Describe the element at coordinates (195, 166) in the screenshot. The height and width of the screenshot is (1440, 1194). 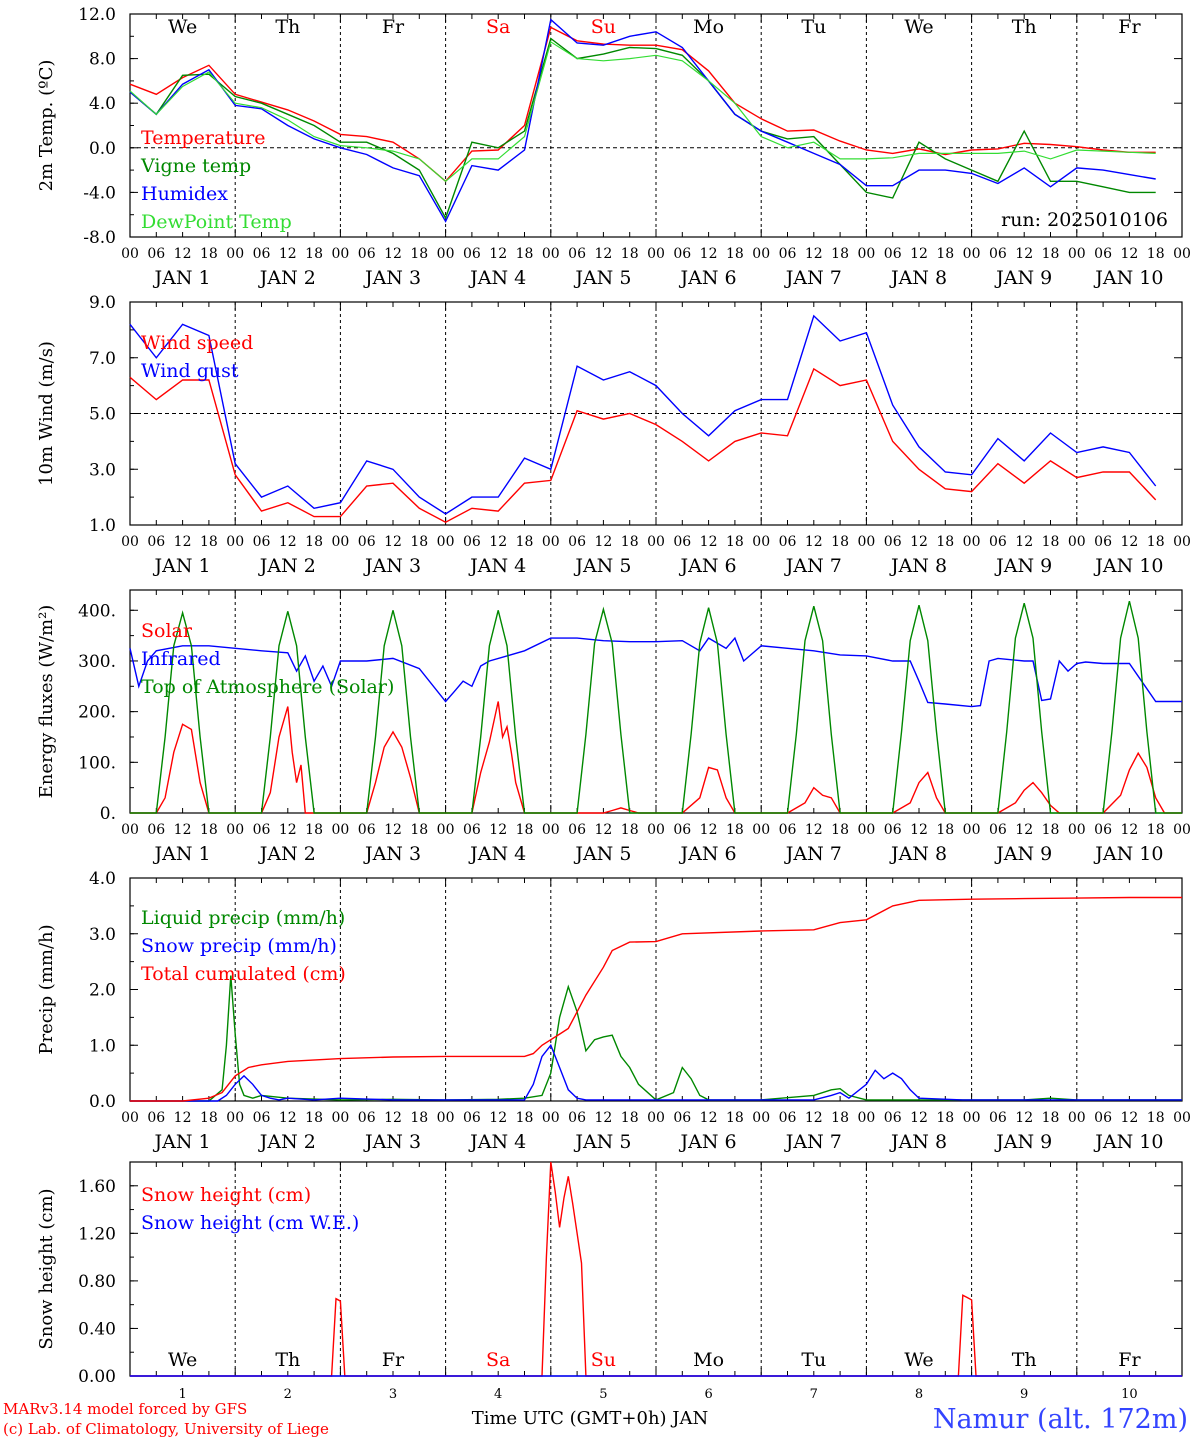
I see `legend-entry: Vigne temp` at that location.